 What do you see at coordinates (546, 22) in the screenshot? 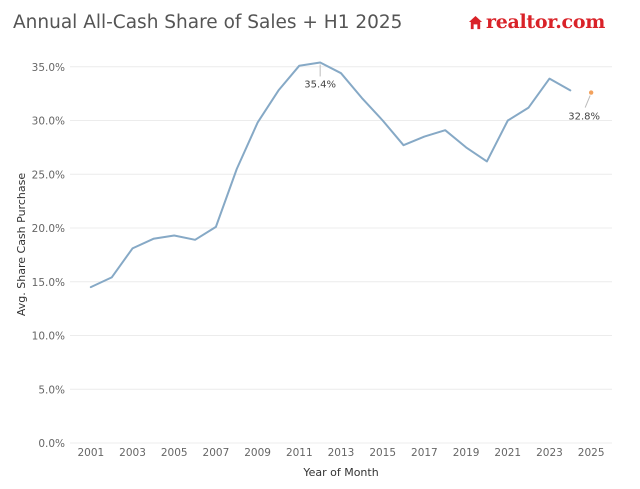
I see `brand-name: realtor.com` at bounding box center [546, 22].